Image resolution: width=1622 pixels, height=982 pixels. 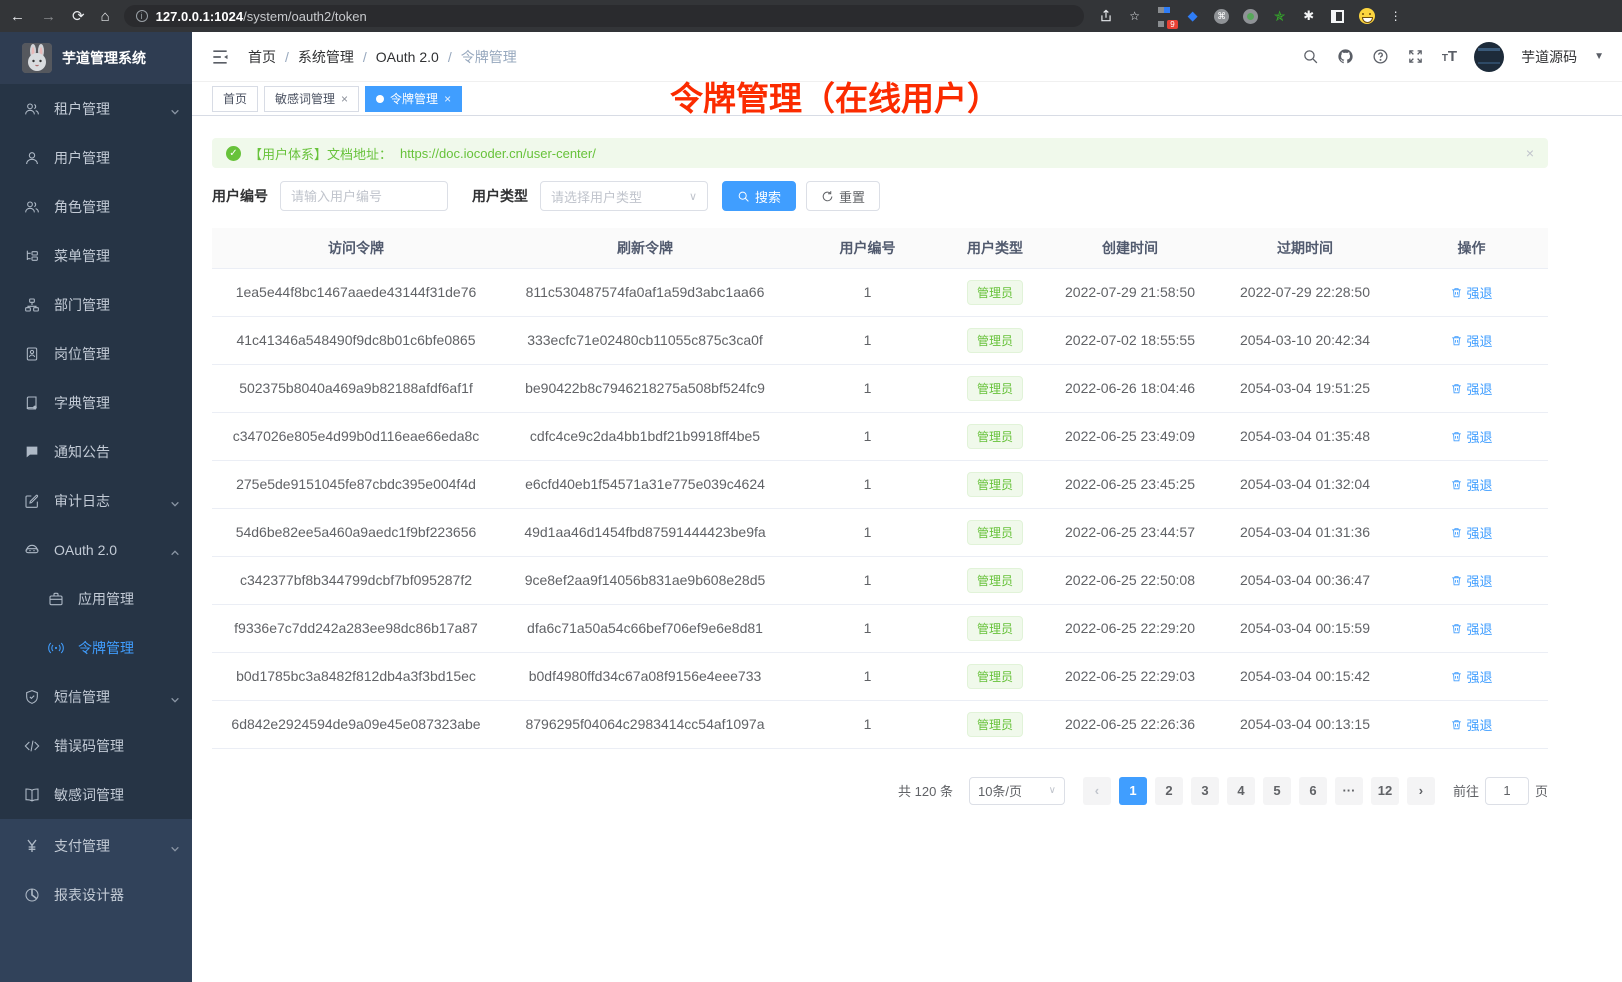 I want to click on user-id-input, so click(x=364, y=196).